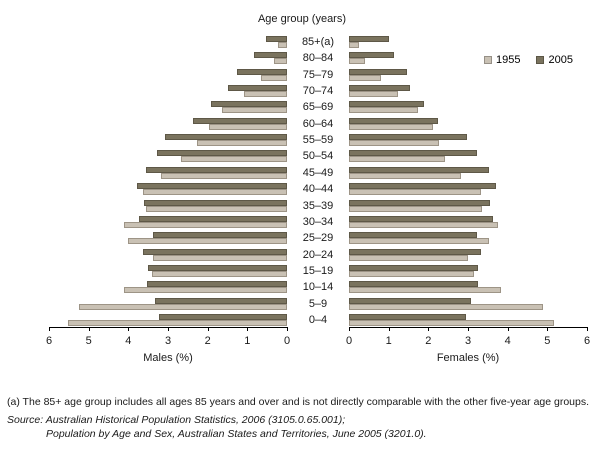 The height and width of the screenshot is (456, 604). I want to click on age-group-label-0–4: 0–4, so click(318, 320).